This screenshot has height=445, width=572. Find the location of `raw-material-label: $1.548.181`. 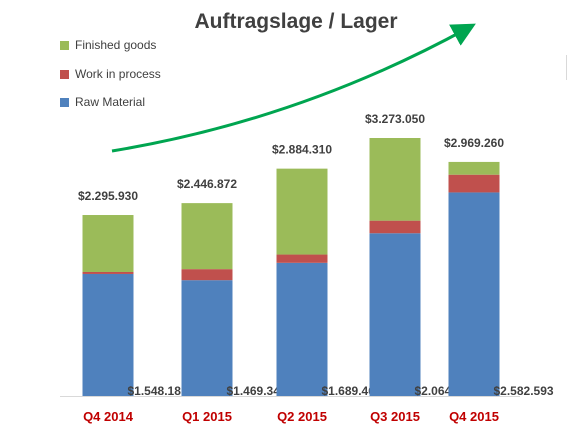

raw-material-label: $1.548.181 is located at coordinates (158, 391).